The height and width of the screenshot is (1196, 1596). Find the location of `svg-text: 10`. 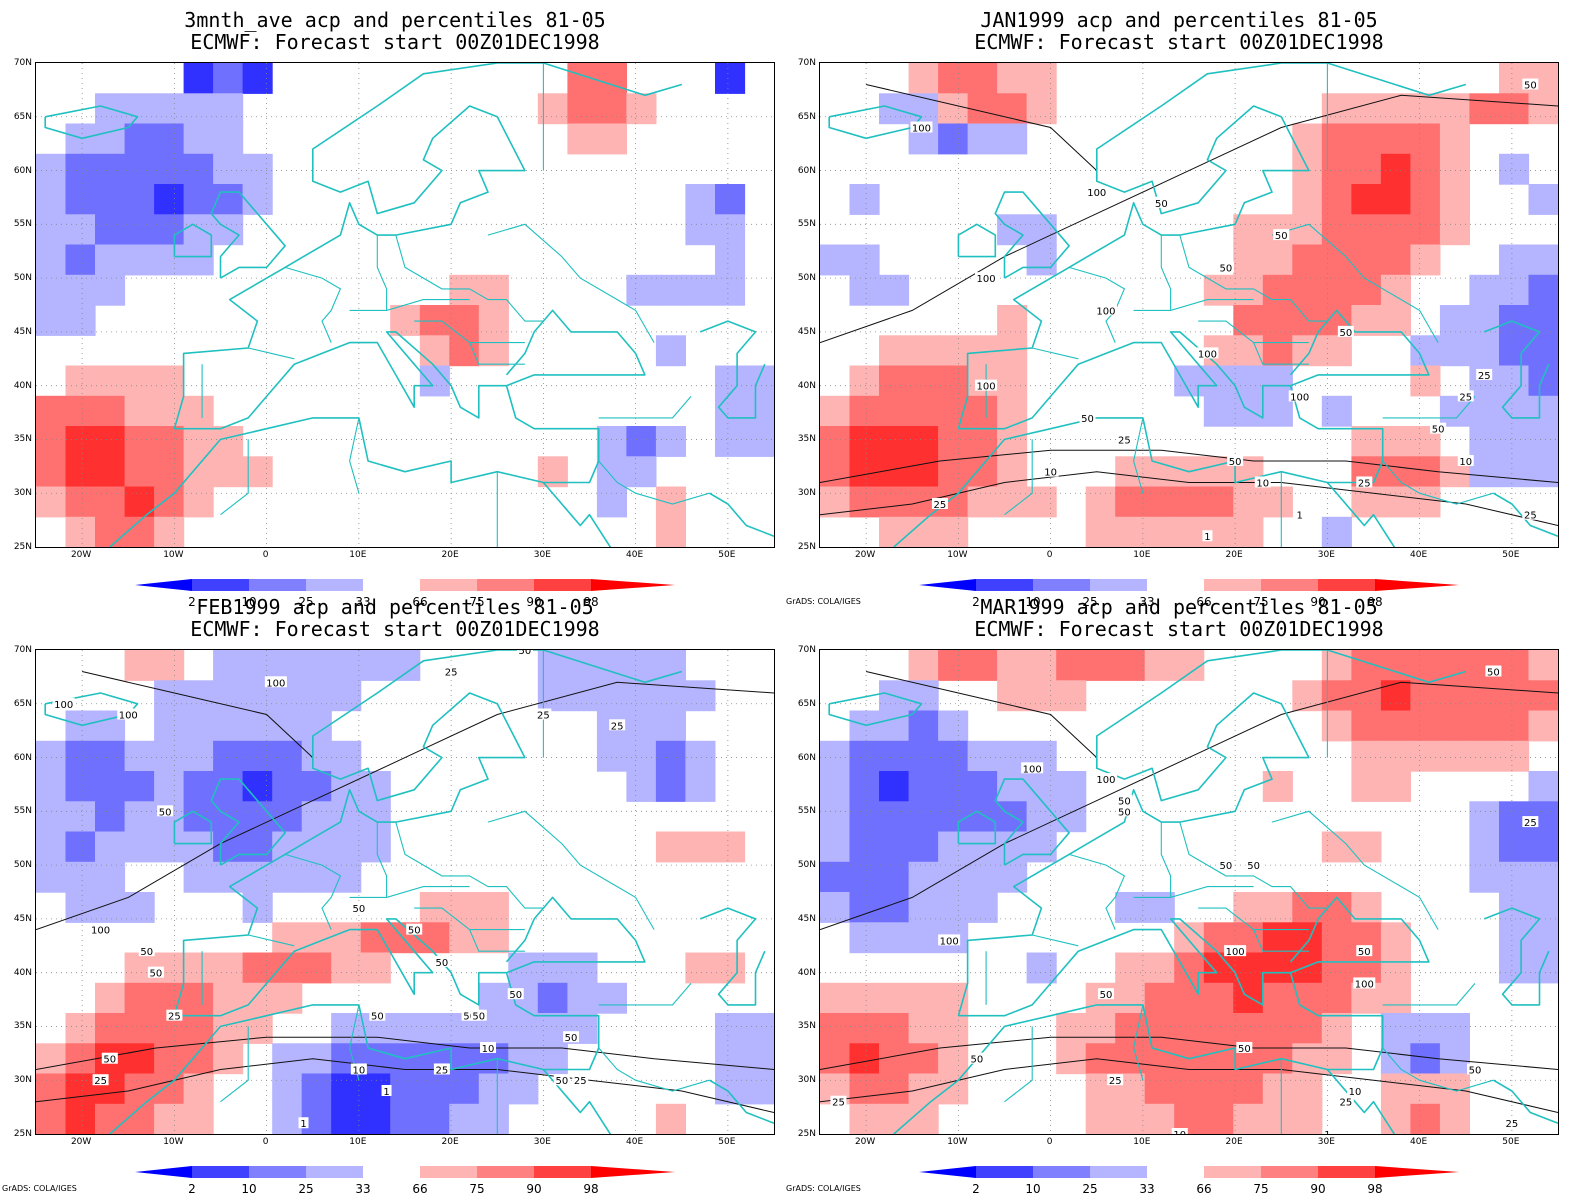

svg-text: 10 is located at coordinates (1465, 462).